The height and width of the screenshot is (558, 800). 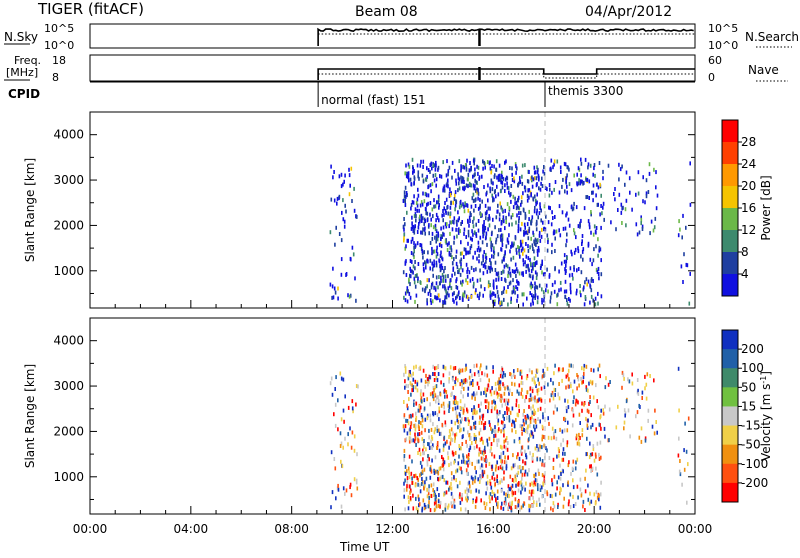 What do you see at coordinates (30, 210) in the screenshot?
I see `power-y-label: Slant Range [km]` at bounding box center [30, 210].